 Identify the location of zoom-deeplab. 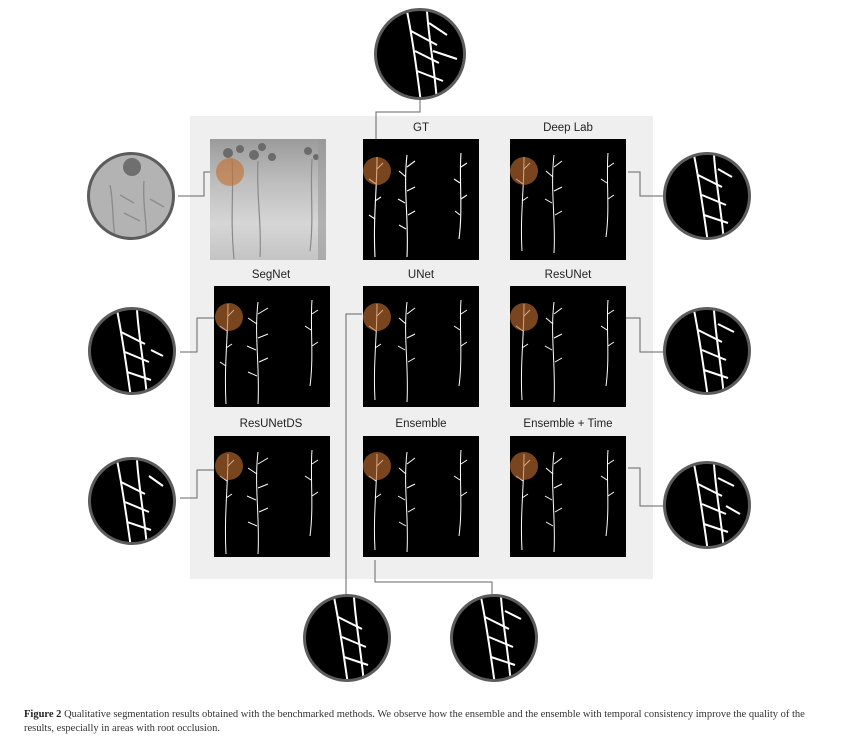
(707, 196).